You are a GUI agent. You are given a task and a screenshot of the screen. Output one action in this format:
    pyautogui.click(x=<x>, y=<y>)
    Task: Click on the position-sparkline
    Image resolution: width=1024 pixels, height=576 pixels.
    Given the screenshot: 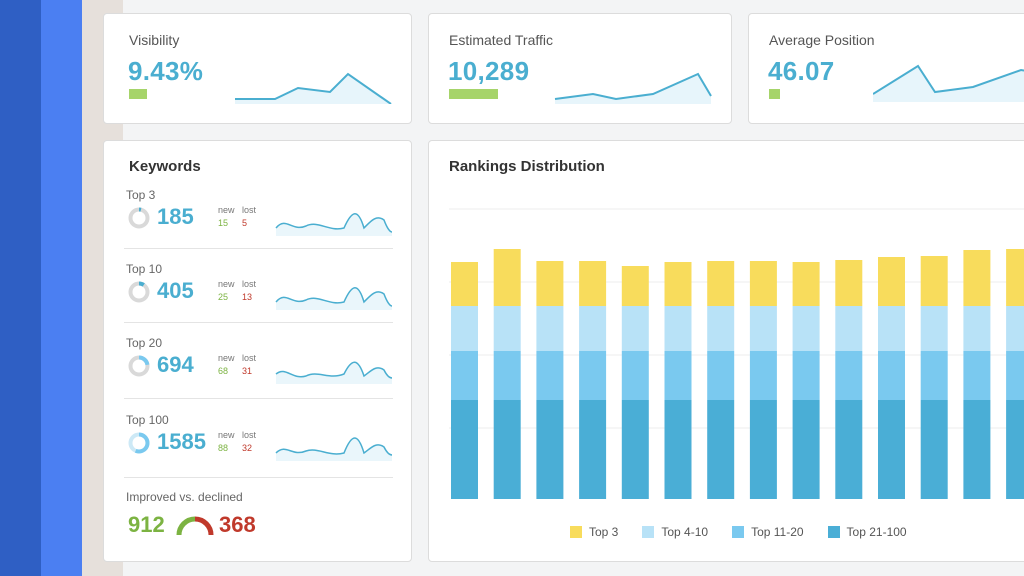 What is the action you would take?
    pyautogui.click(x=948, y=83)
    